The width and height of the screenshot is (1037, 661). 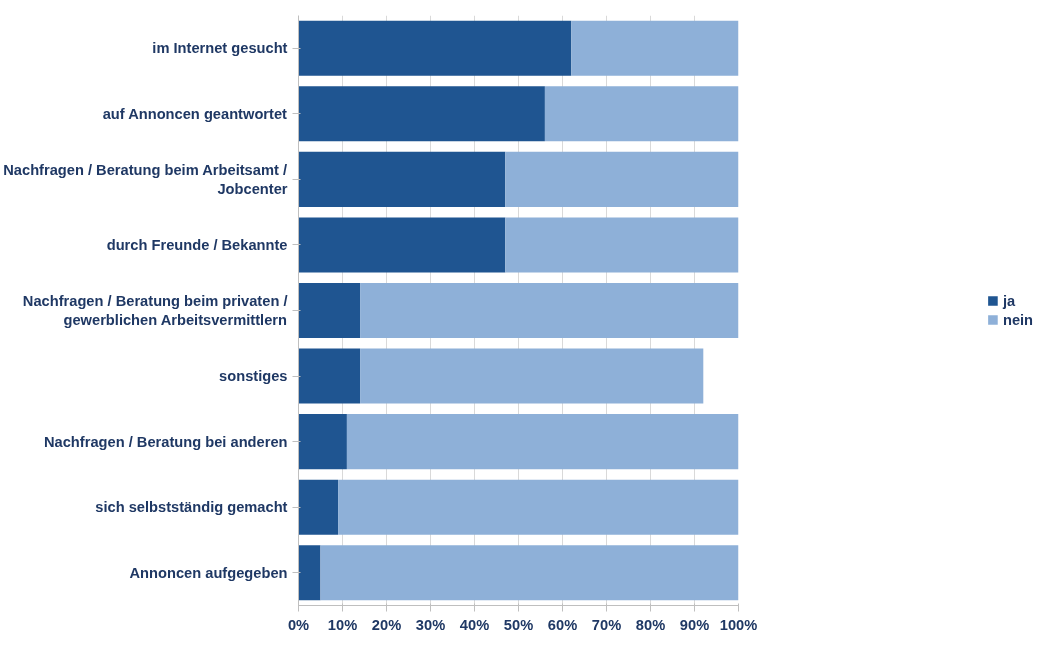 I want to click on x-tick-label: 60%, so click(x=562, y=624).